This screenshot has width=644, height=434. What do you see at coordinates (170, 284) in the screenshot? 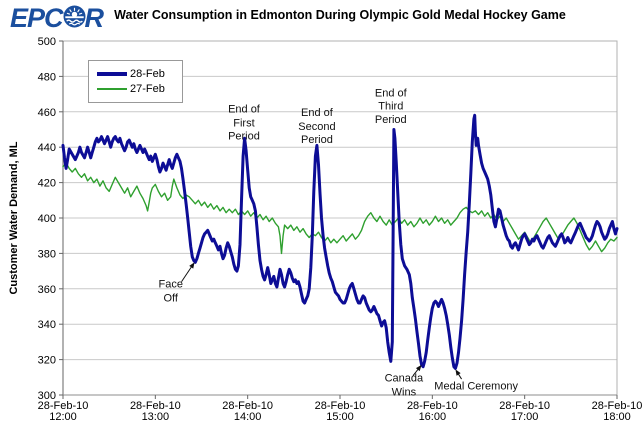
I see `annotation-face-off: Face` at bounding box center [170, 284].